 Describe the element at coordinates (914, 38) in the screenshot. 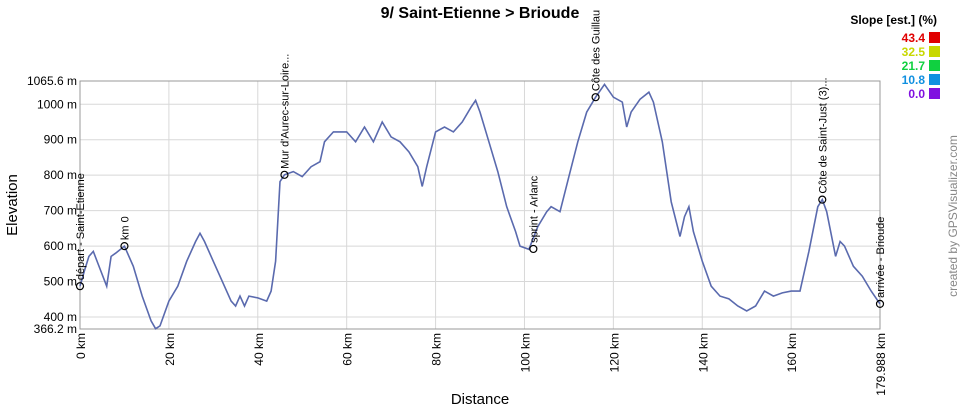

I see `legend-label: 43.4` at that location.